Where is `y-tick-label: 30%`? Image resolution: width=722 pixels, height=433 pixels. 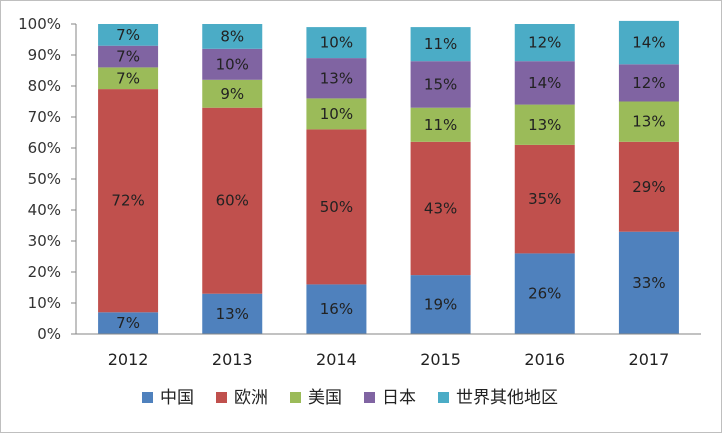 y-tick-label: 30% is located at coordinates (44, 241).